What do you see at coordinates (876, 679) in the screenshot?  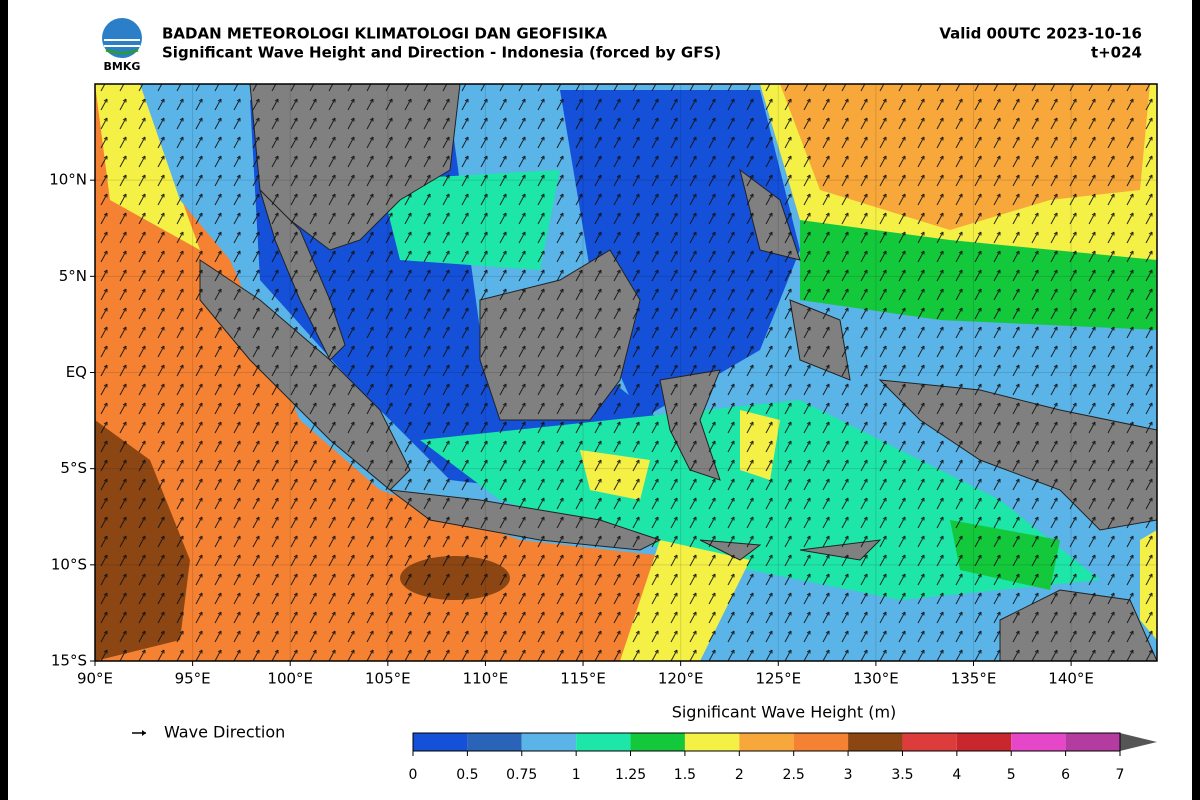 I see `x-tick-label: 130°E` at bounding box center [876, 679].